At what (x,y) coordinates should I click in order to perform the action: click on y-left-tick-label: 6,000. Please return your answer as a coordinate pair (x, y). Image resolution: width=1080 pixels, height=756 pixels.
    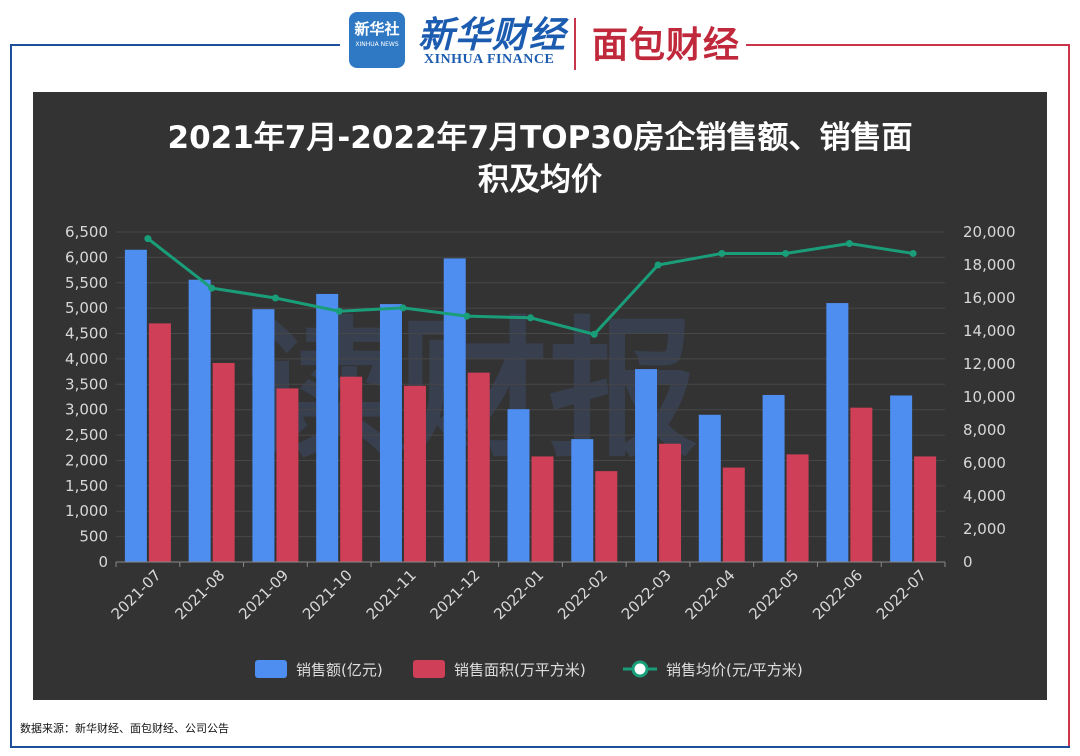
    Looking at the image, I should click on (86, 257).